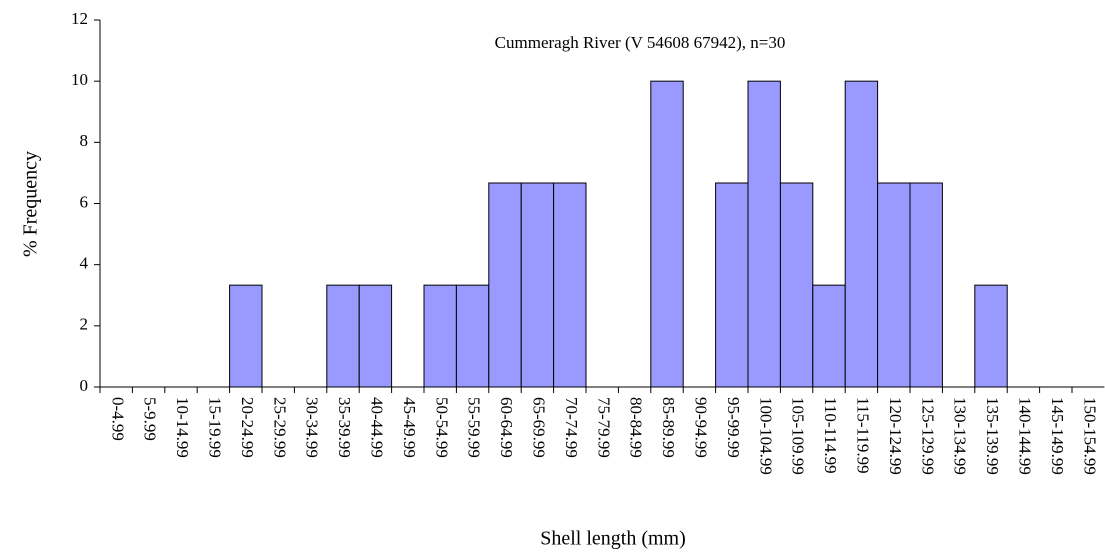 The image size is (1105, 553). What do you see at coordinates (279, 427) in the screenshot?
I see `x-tick-label: 25-29.99` at bounding box center [279, 427].